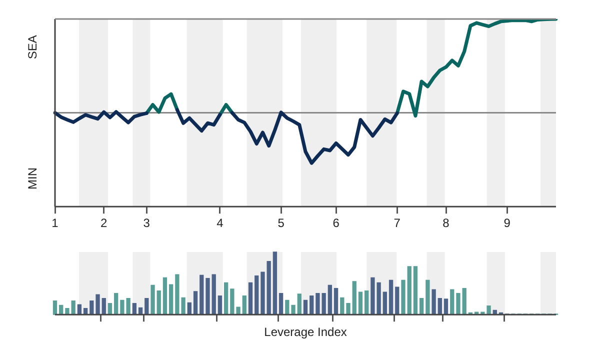 This screenshot has width=591, height=346. Describe the element at coordinates (336, 223) in the screenshot. I see `x-tick-label: 6` at that location.